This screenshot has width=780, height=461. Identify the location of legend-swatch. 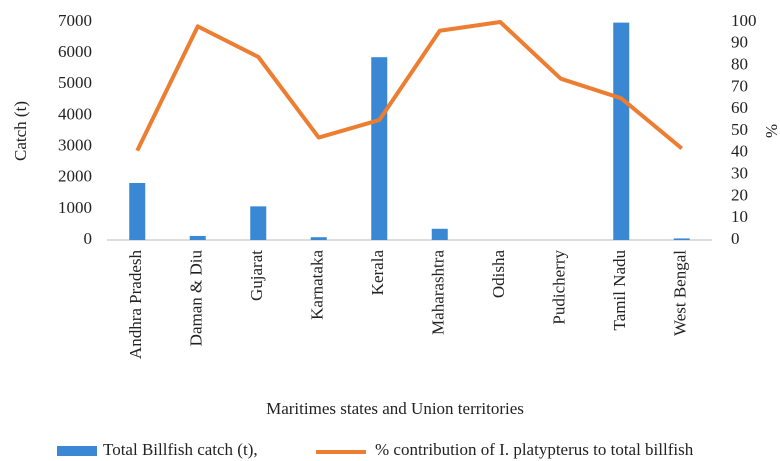
(77, 451).